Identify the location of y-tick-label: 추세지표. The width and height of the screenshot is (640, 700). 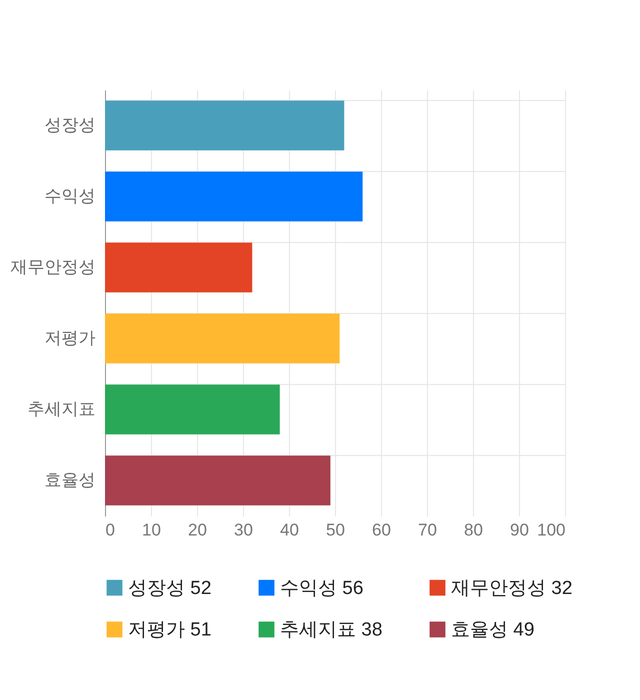
(62, 409).